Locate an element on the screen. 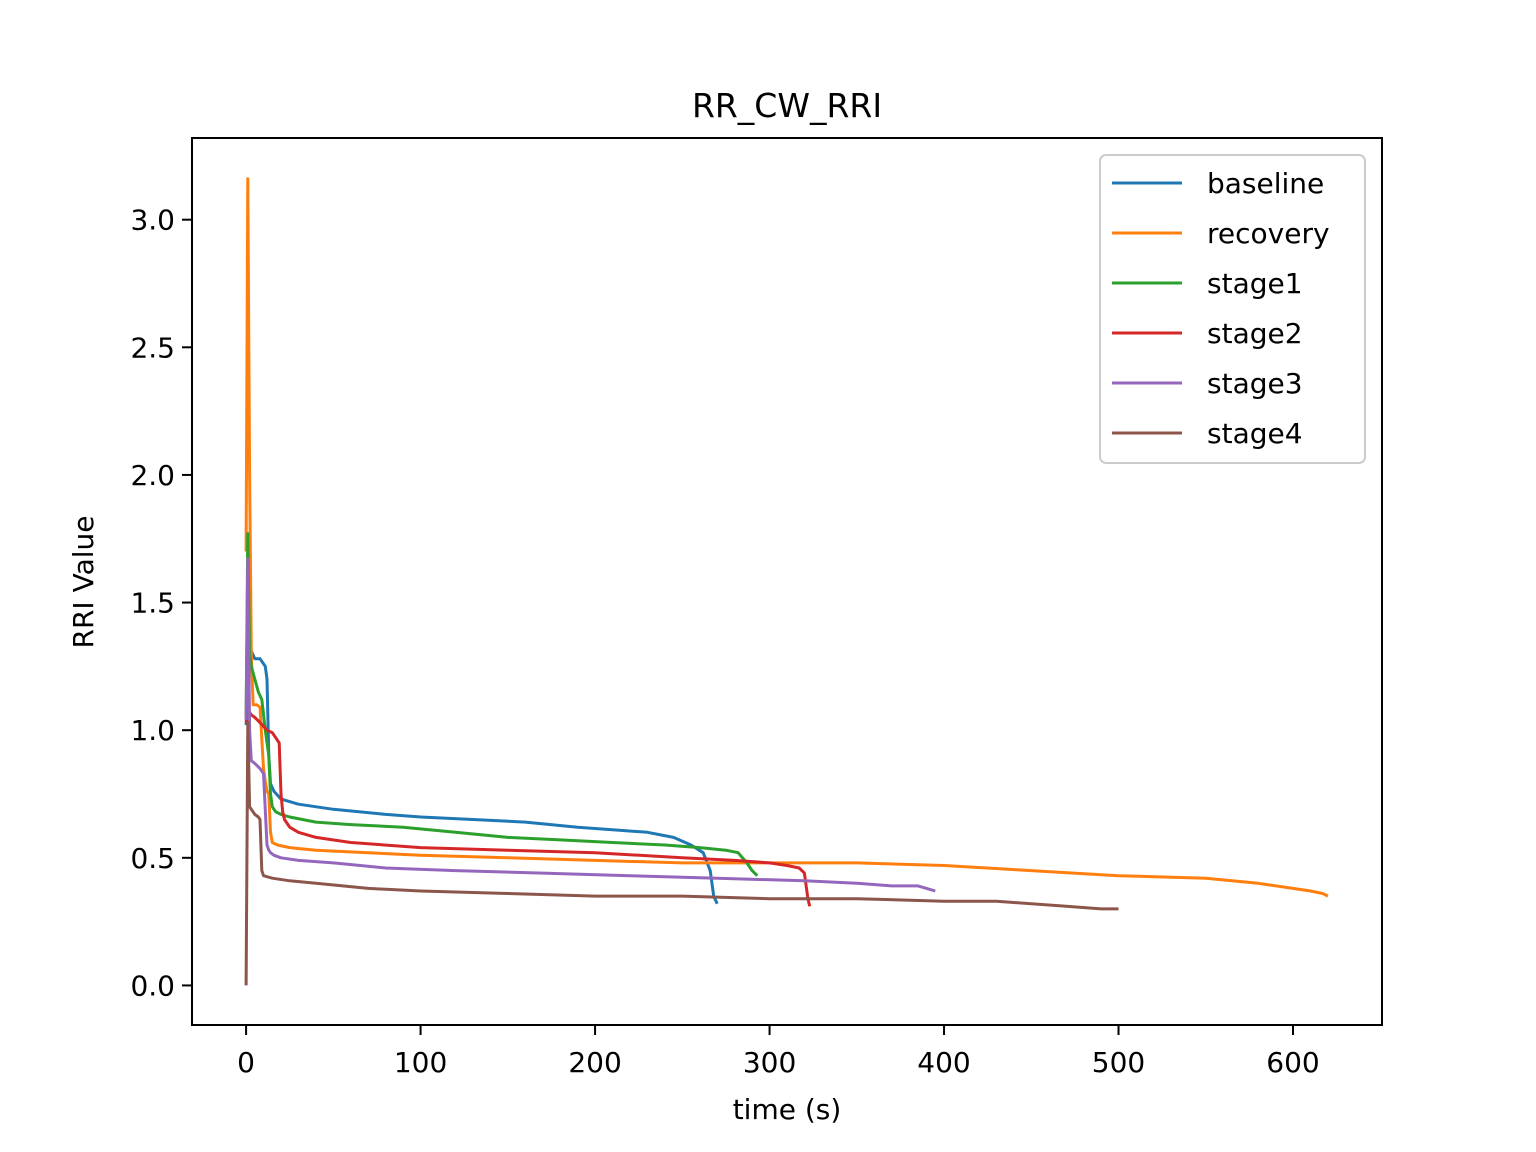 The image size is (1536, 1152). legend-label-stage4: stage4 is located at coordinates (1255, 433).